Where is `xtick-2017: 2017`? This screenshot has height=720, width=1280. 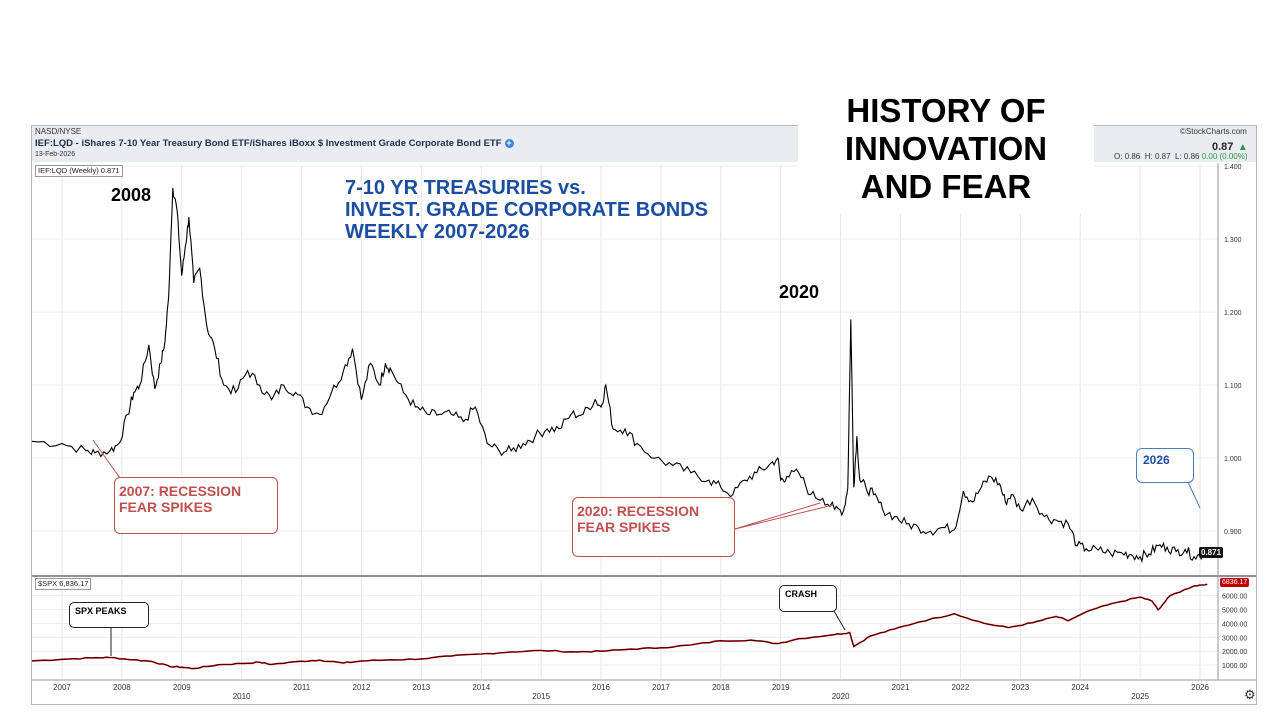 xtick-2017: 2017 is located at coordinates (661, 687).